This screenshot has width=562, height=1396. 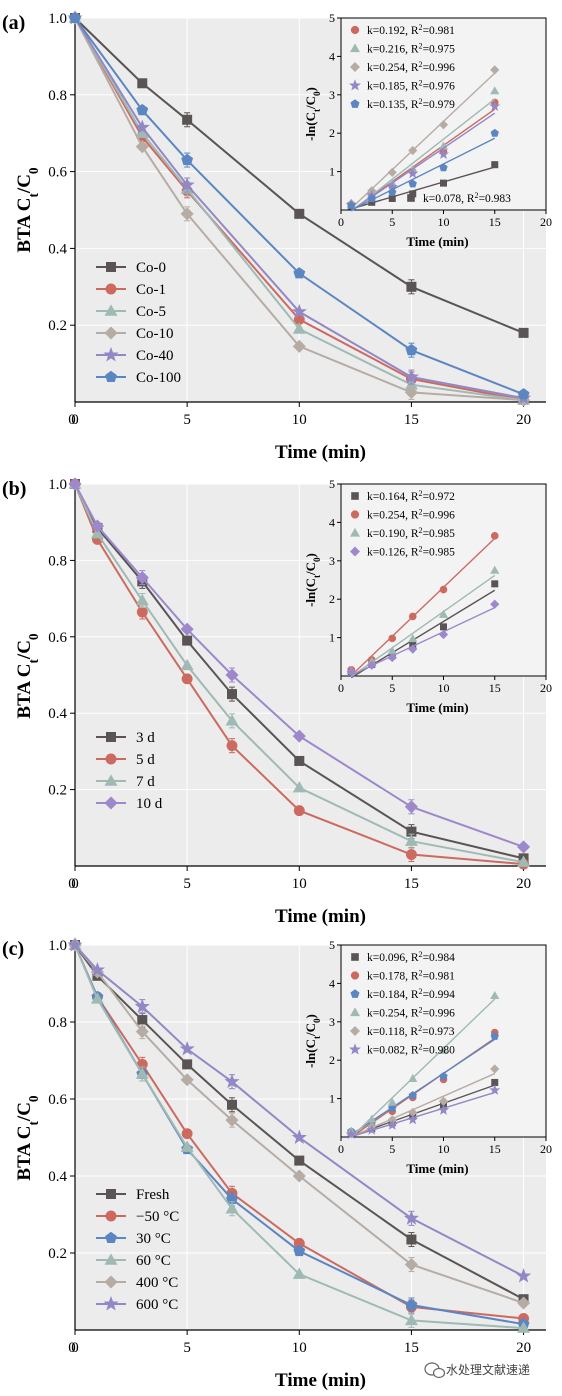 What do you see at coordinates (158, 378) in the screenshot?
I see `legend-label: Co-100` at bounding box center [158, 378].